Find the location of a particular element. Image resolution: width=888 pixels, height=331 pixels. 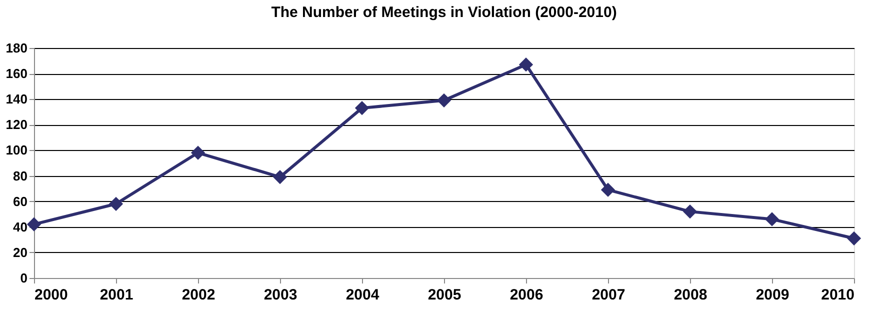

x-tick-label: 2007 is located at coordinates (609, 295).